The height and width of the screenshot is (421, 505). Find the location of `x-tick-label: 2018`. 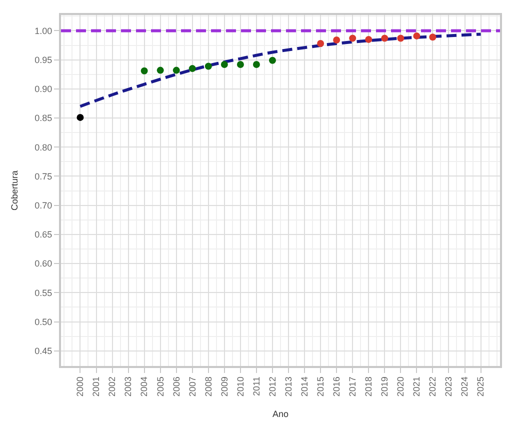

x-tick-label: 2018 is located at coordinates (369, 386).